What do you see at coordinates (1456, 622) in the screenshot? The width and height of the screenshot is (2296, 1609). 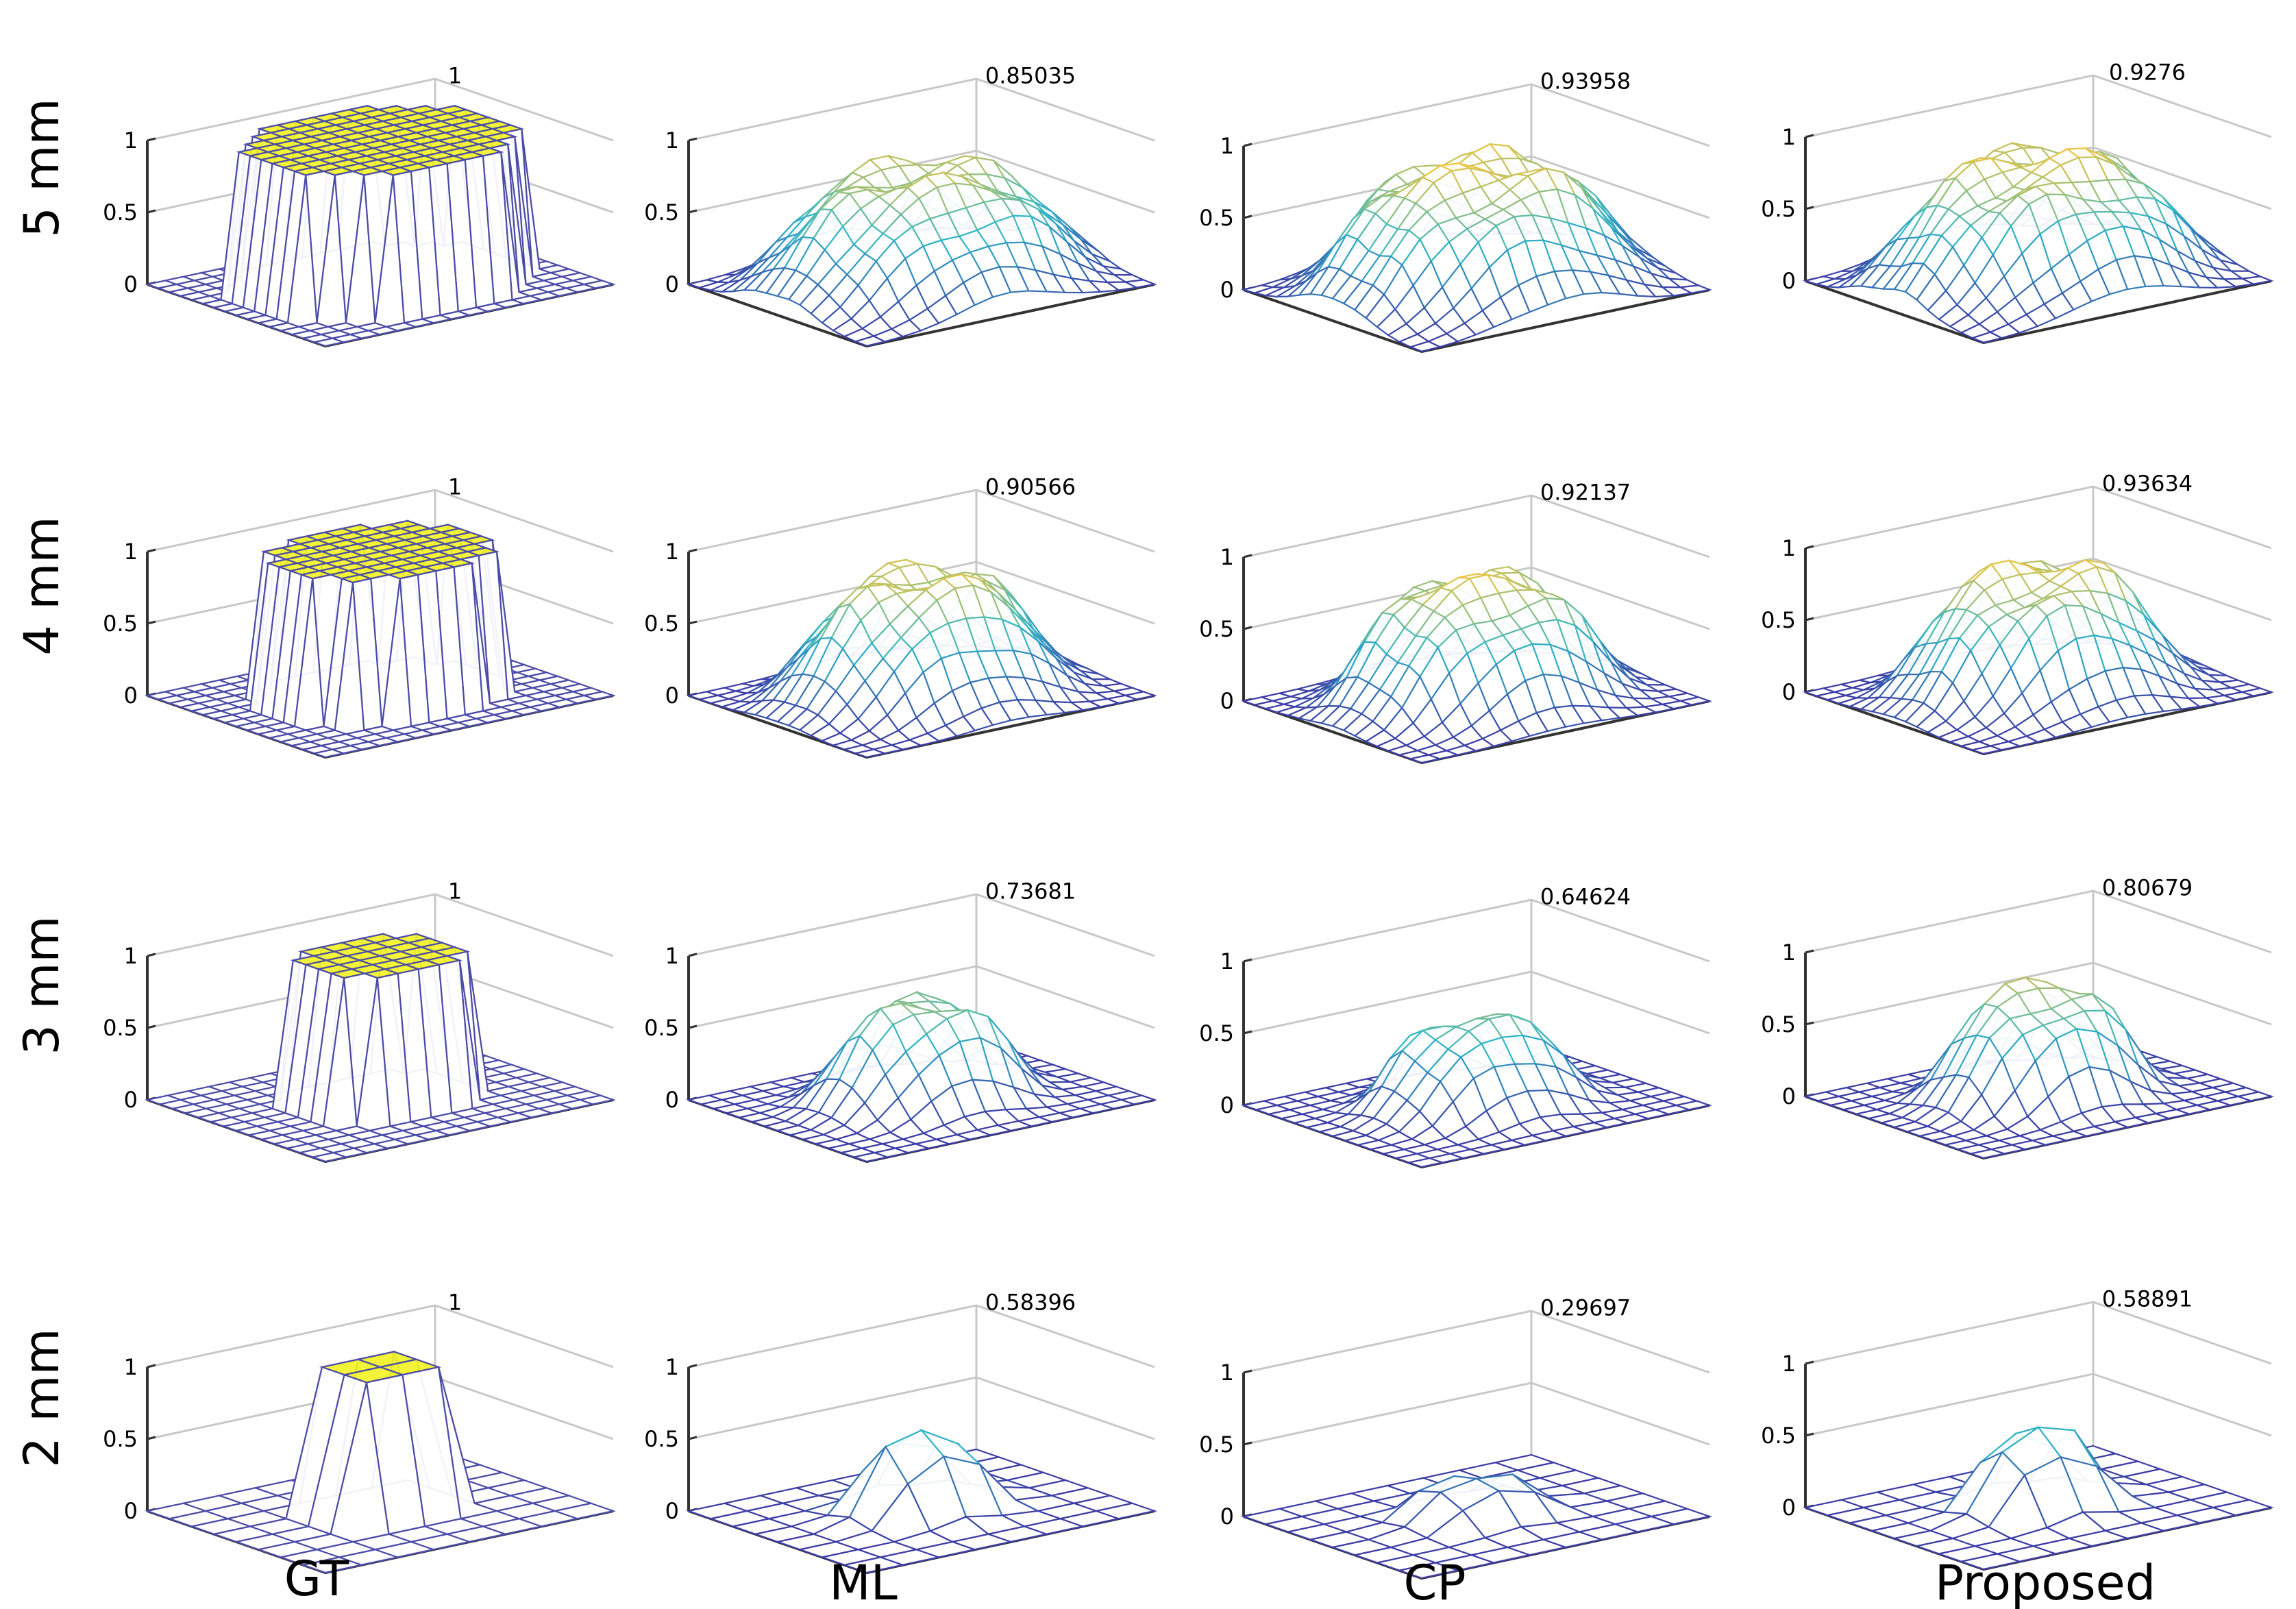 I see `panel-cp-4mm: 0 0.5 1 0.92137` at bounding box center [1456, 622].